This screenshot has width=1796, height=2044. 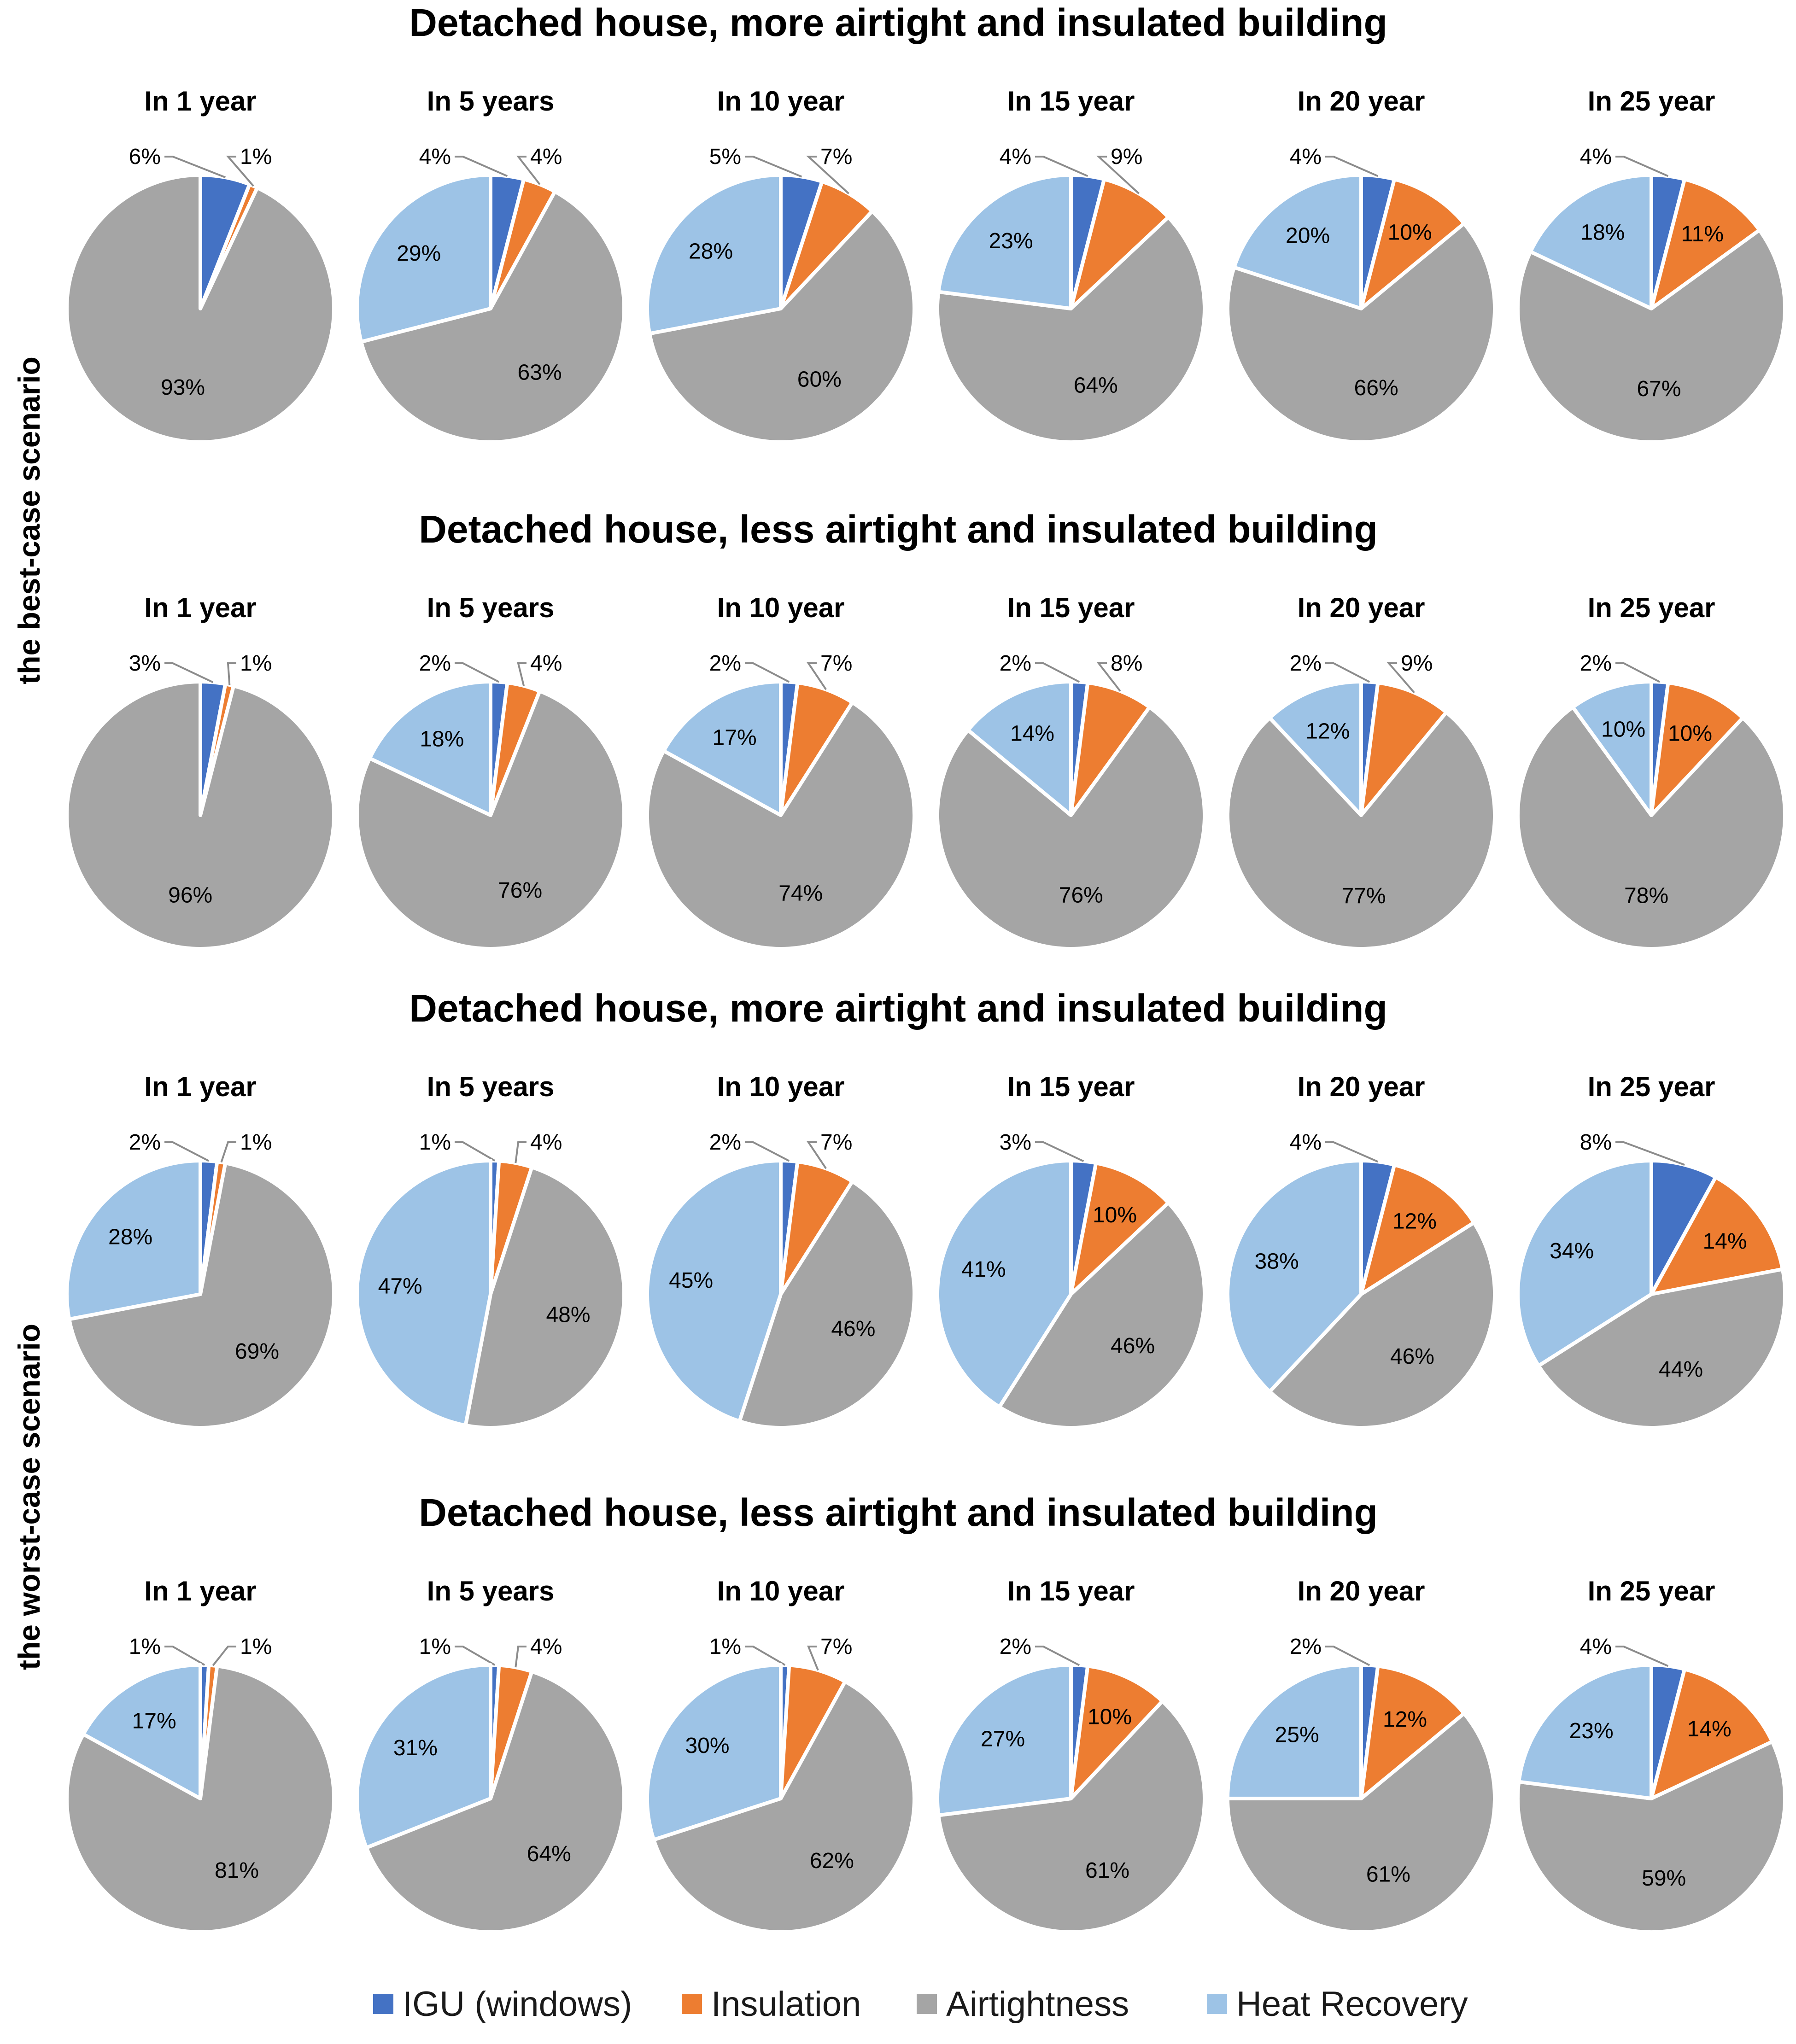 I want to click on slice-value-label: 38%, so click(x=1277, y=1261).